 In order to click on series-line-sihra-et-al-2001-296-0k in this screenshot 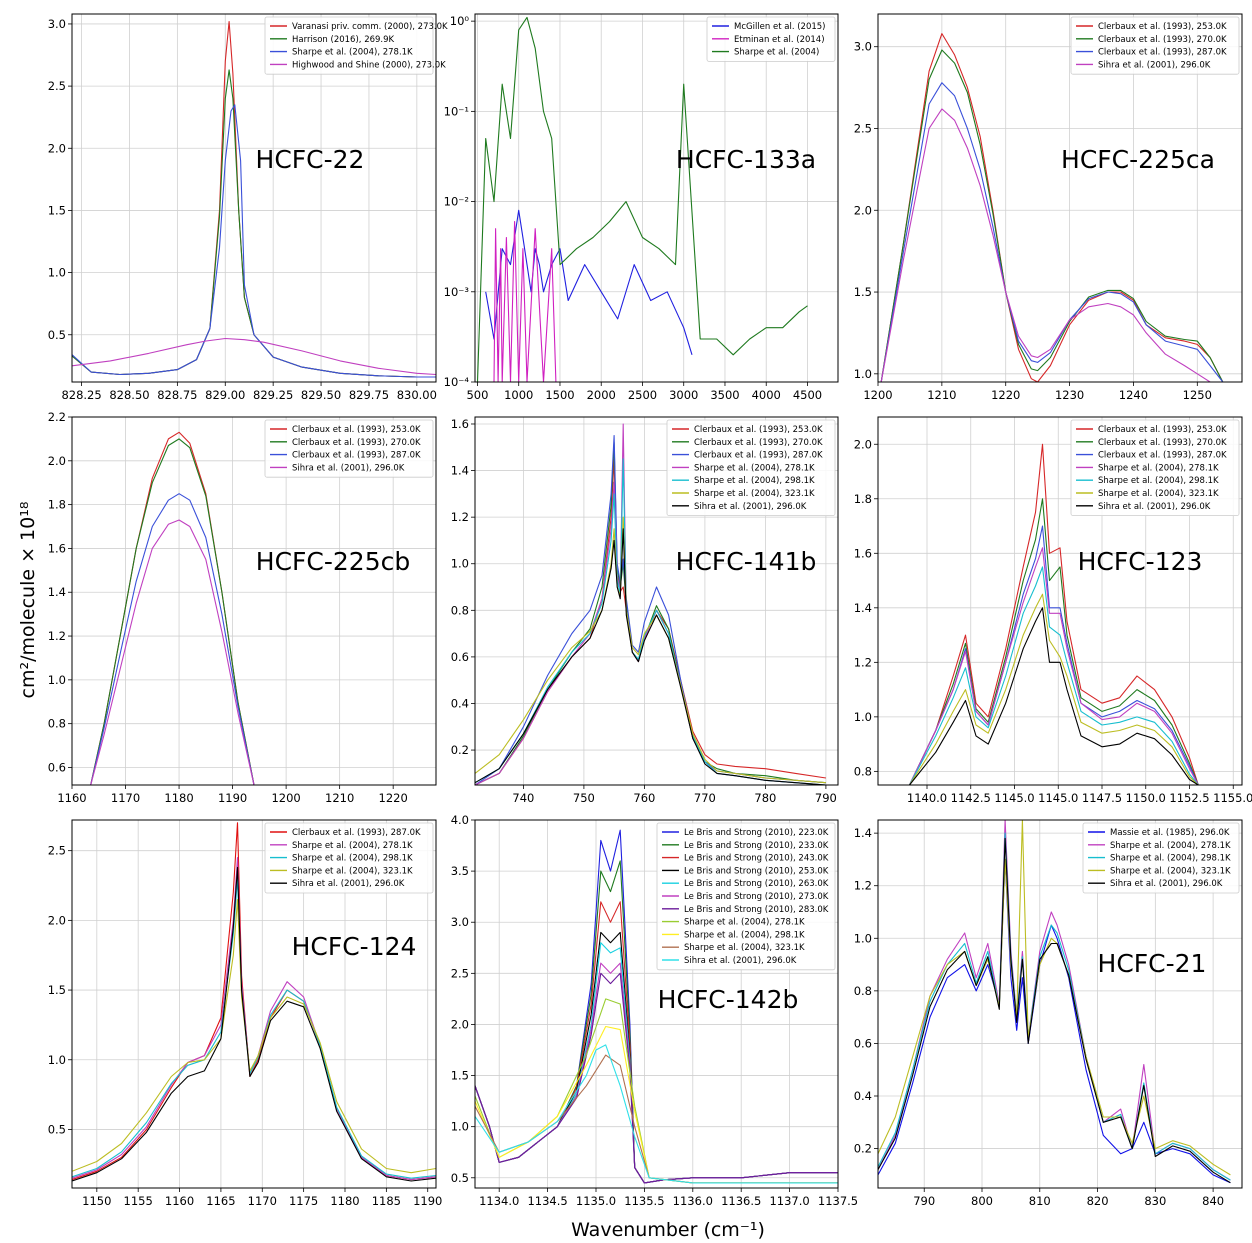, I will do `click(656, 1114)`.